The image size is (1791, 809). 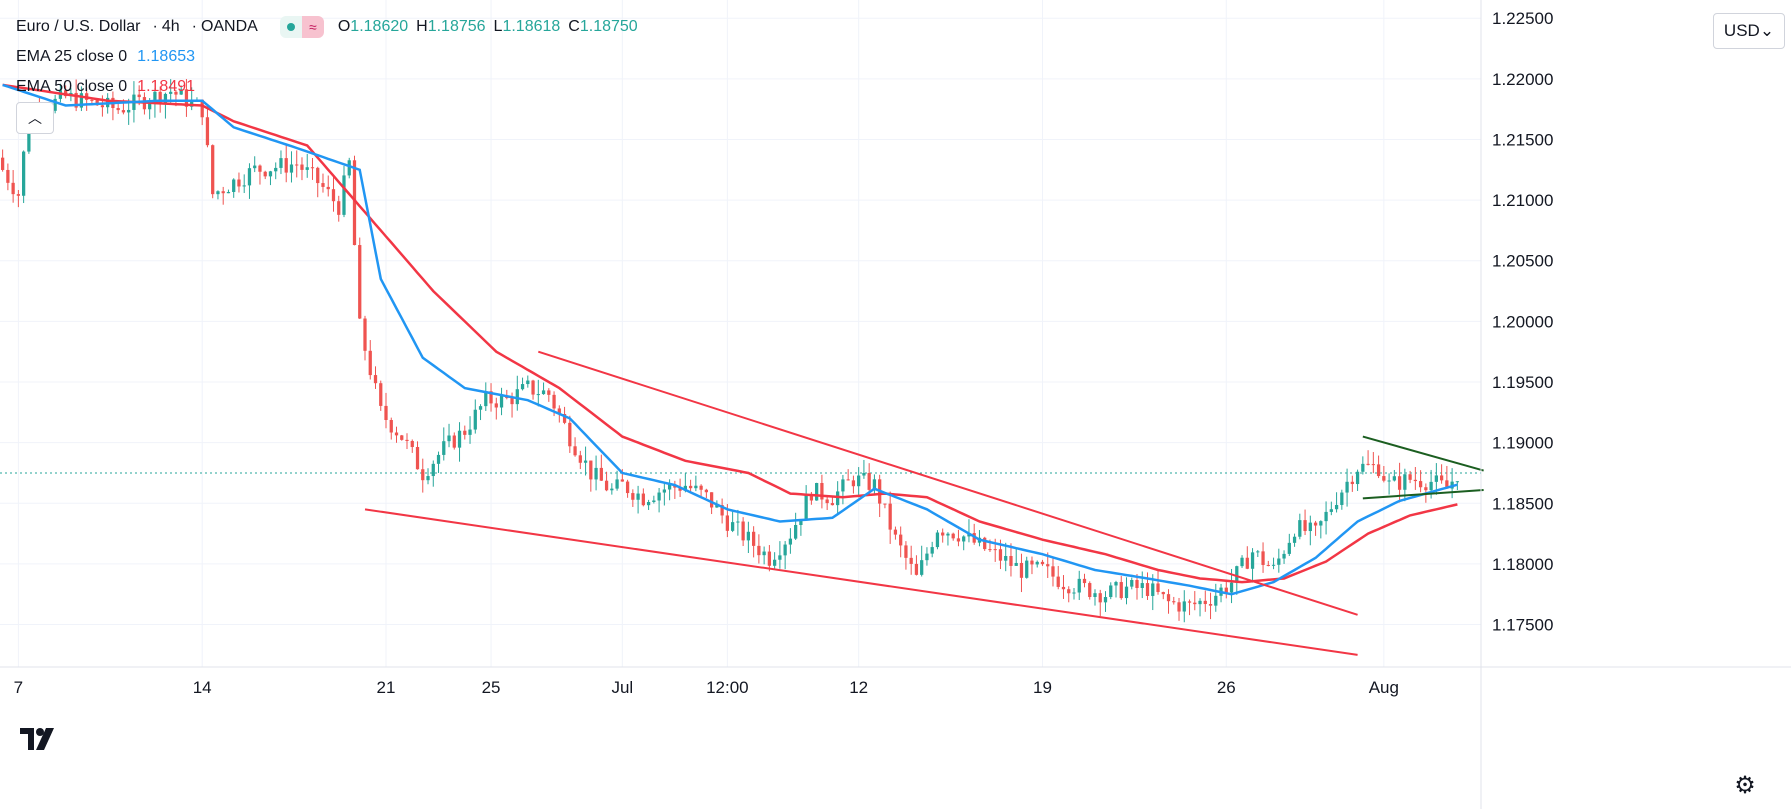 What do you see at coordinates (1749, 31) in the screenshot?
I see `currency-select: USD ⌄` at bounding box center [1749, 31].